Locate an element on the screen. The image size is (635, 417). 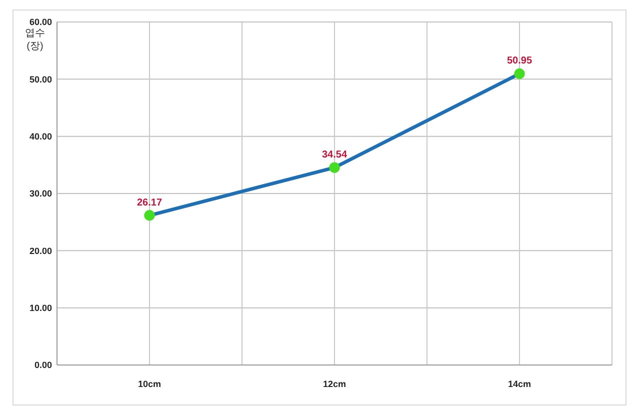
y-tick-label: 30.00 is located at coordinates (40, 193).